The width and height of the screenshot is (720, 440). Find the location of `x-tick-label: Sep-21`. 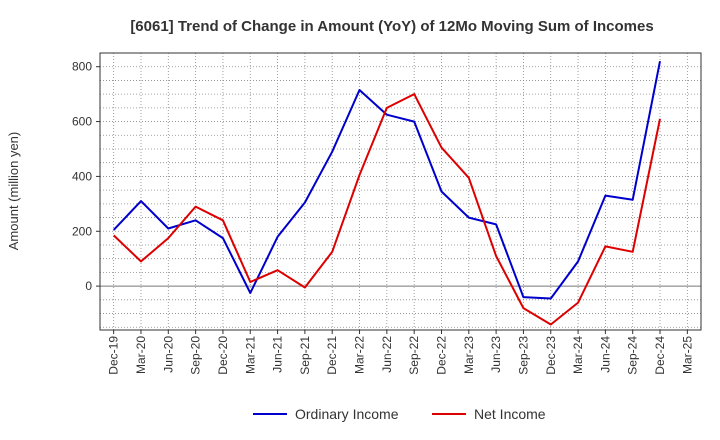

x-tick-label: Sep-21 is located at coordinates (305, 355).